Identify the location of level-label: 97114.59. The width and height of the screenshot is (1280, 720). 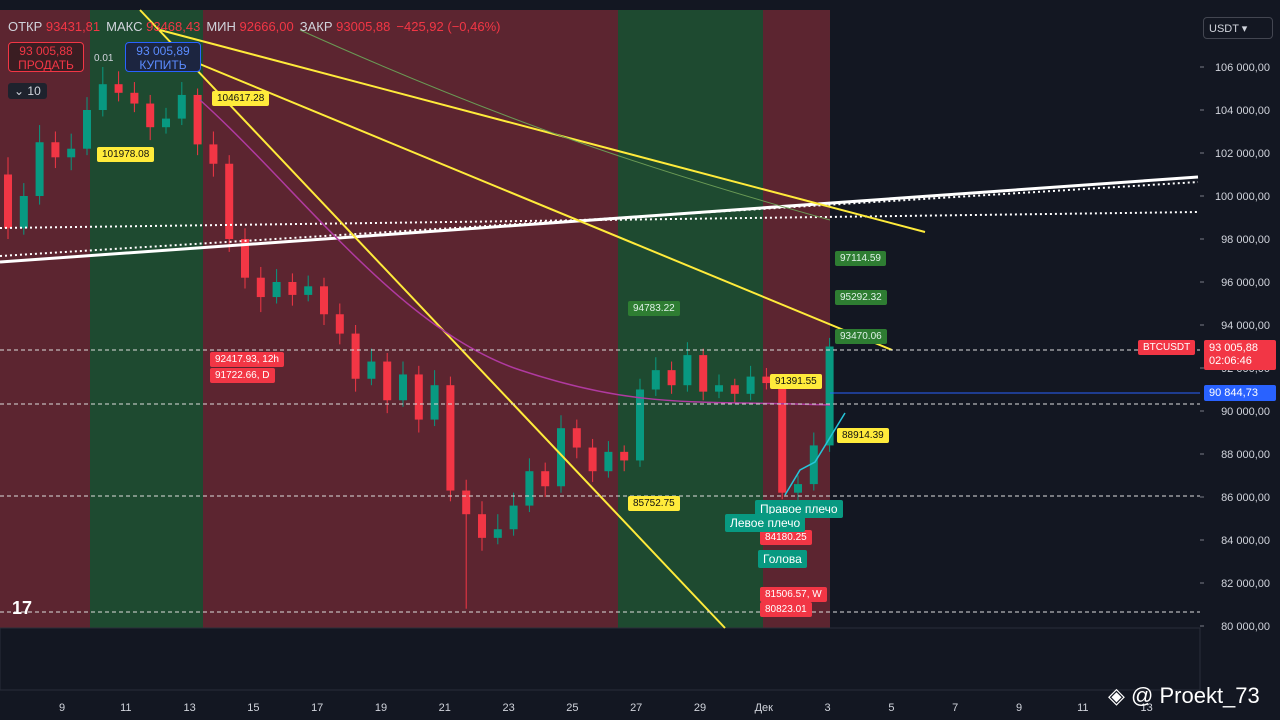
(860, 258).